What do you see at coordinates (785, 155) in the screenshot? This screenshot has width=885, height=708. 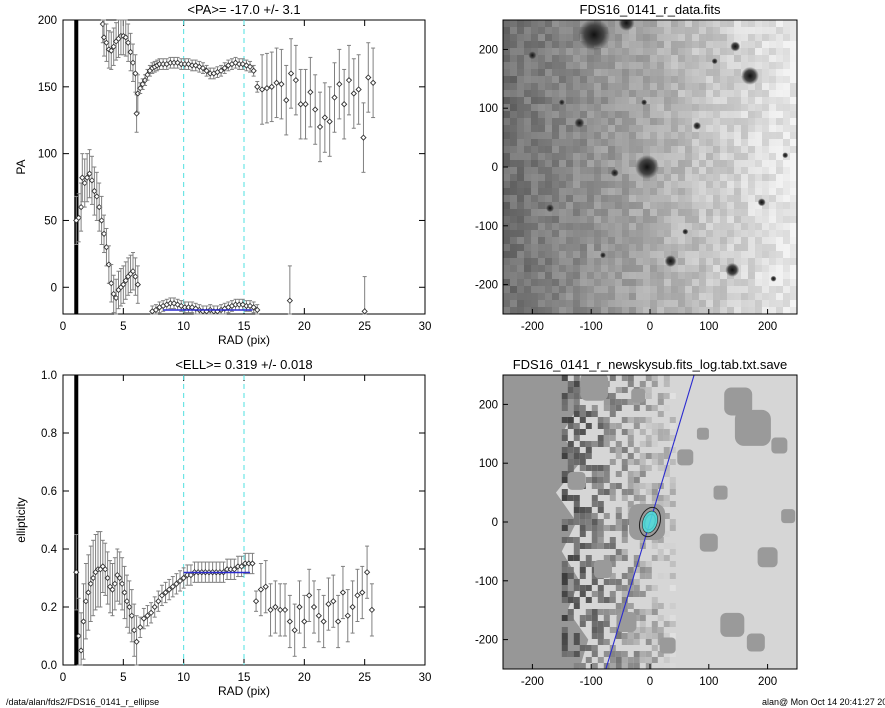 I see `star-source` at bounding box center [785, 155].